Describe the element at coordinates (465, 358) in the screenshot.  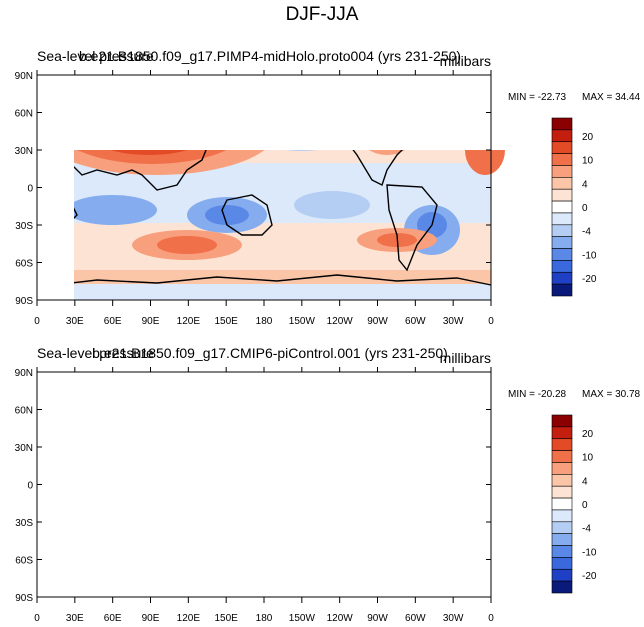
I see `panel-2-units: millibars` at that location.